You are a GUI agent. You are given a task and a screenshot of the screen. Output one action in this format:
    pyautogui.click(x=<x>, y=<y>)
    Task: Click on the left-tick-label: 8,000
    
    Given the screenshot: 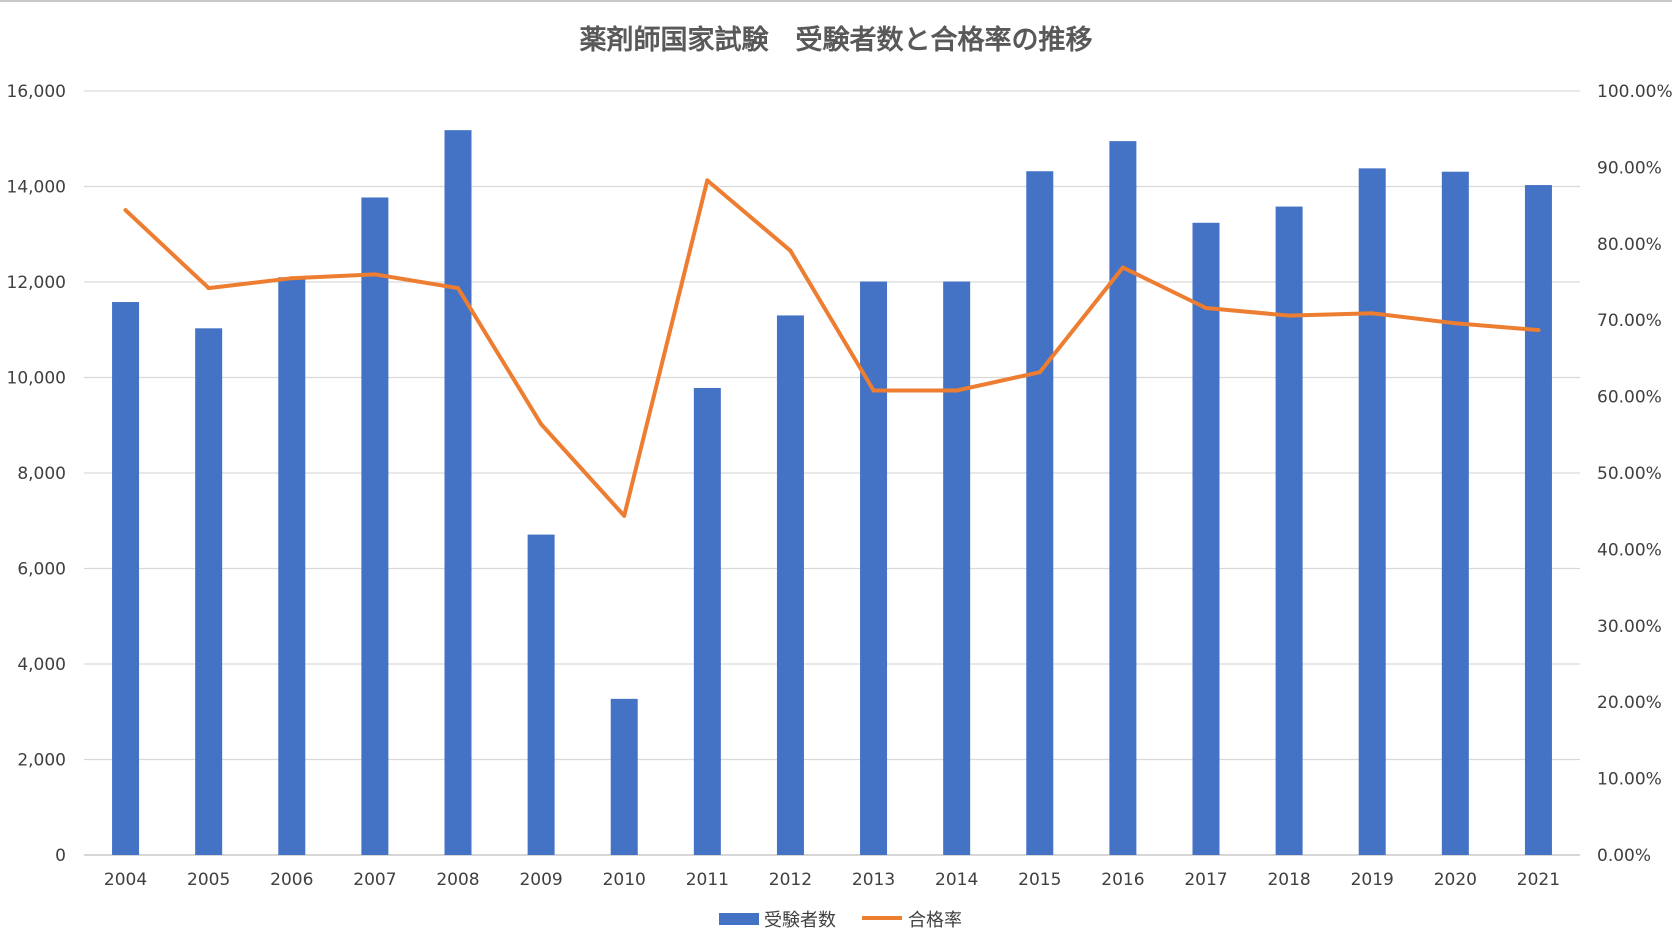 What is the action you would take?
    pyautogui.click(x=41, y=474)
    